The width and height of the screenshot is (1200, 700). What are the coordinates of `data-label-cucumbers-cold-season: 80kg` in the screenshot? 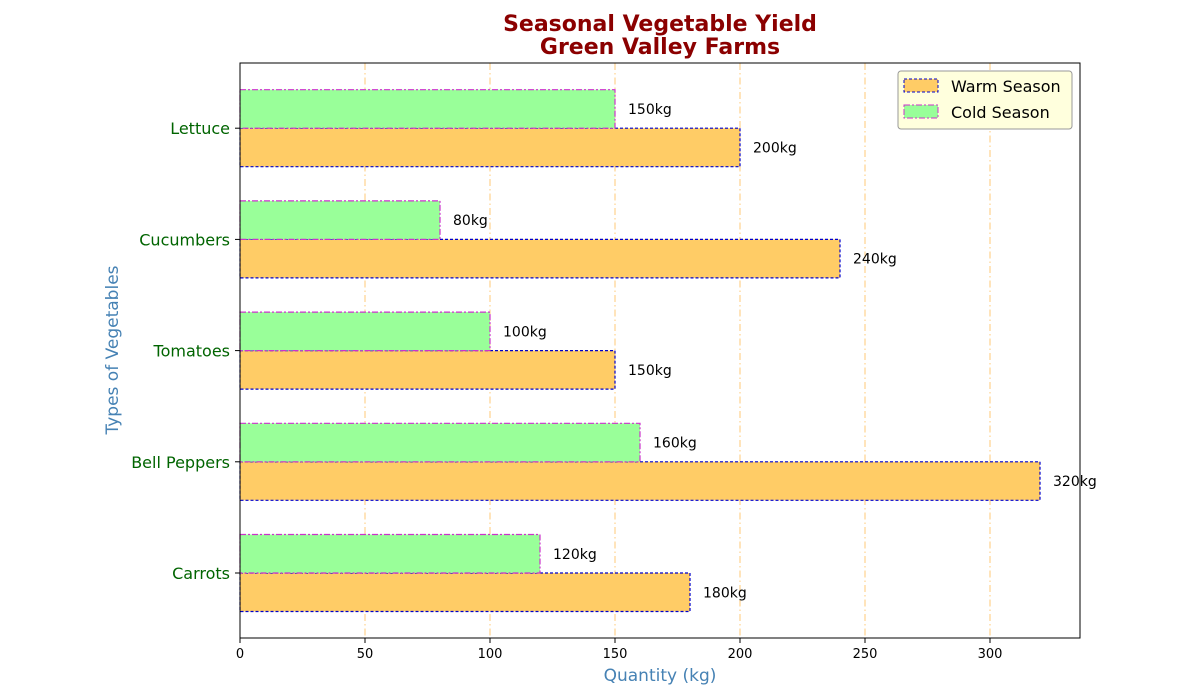 It's located at (470, 221).